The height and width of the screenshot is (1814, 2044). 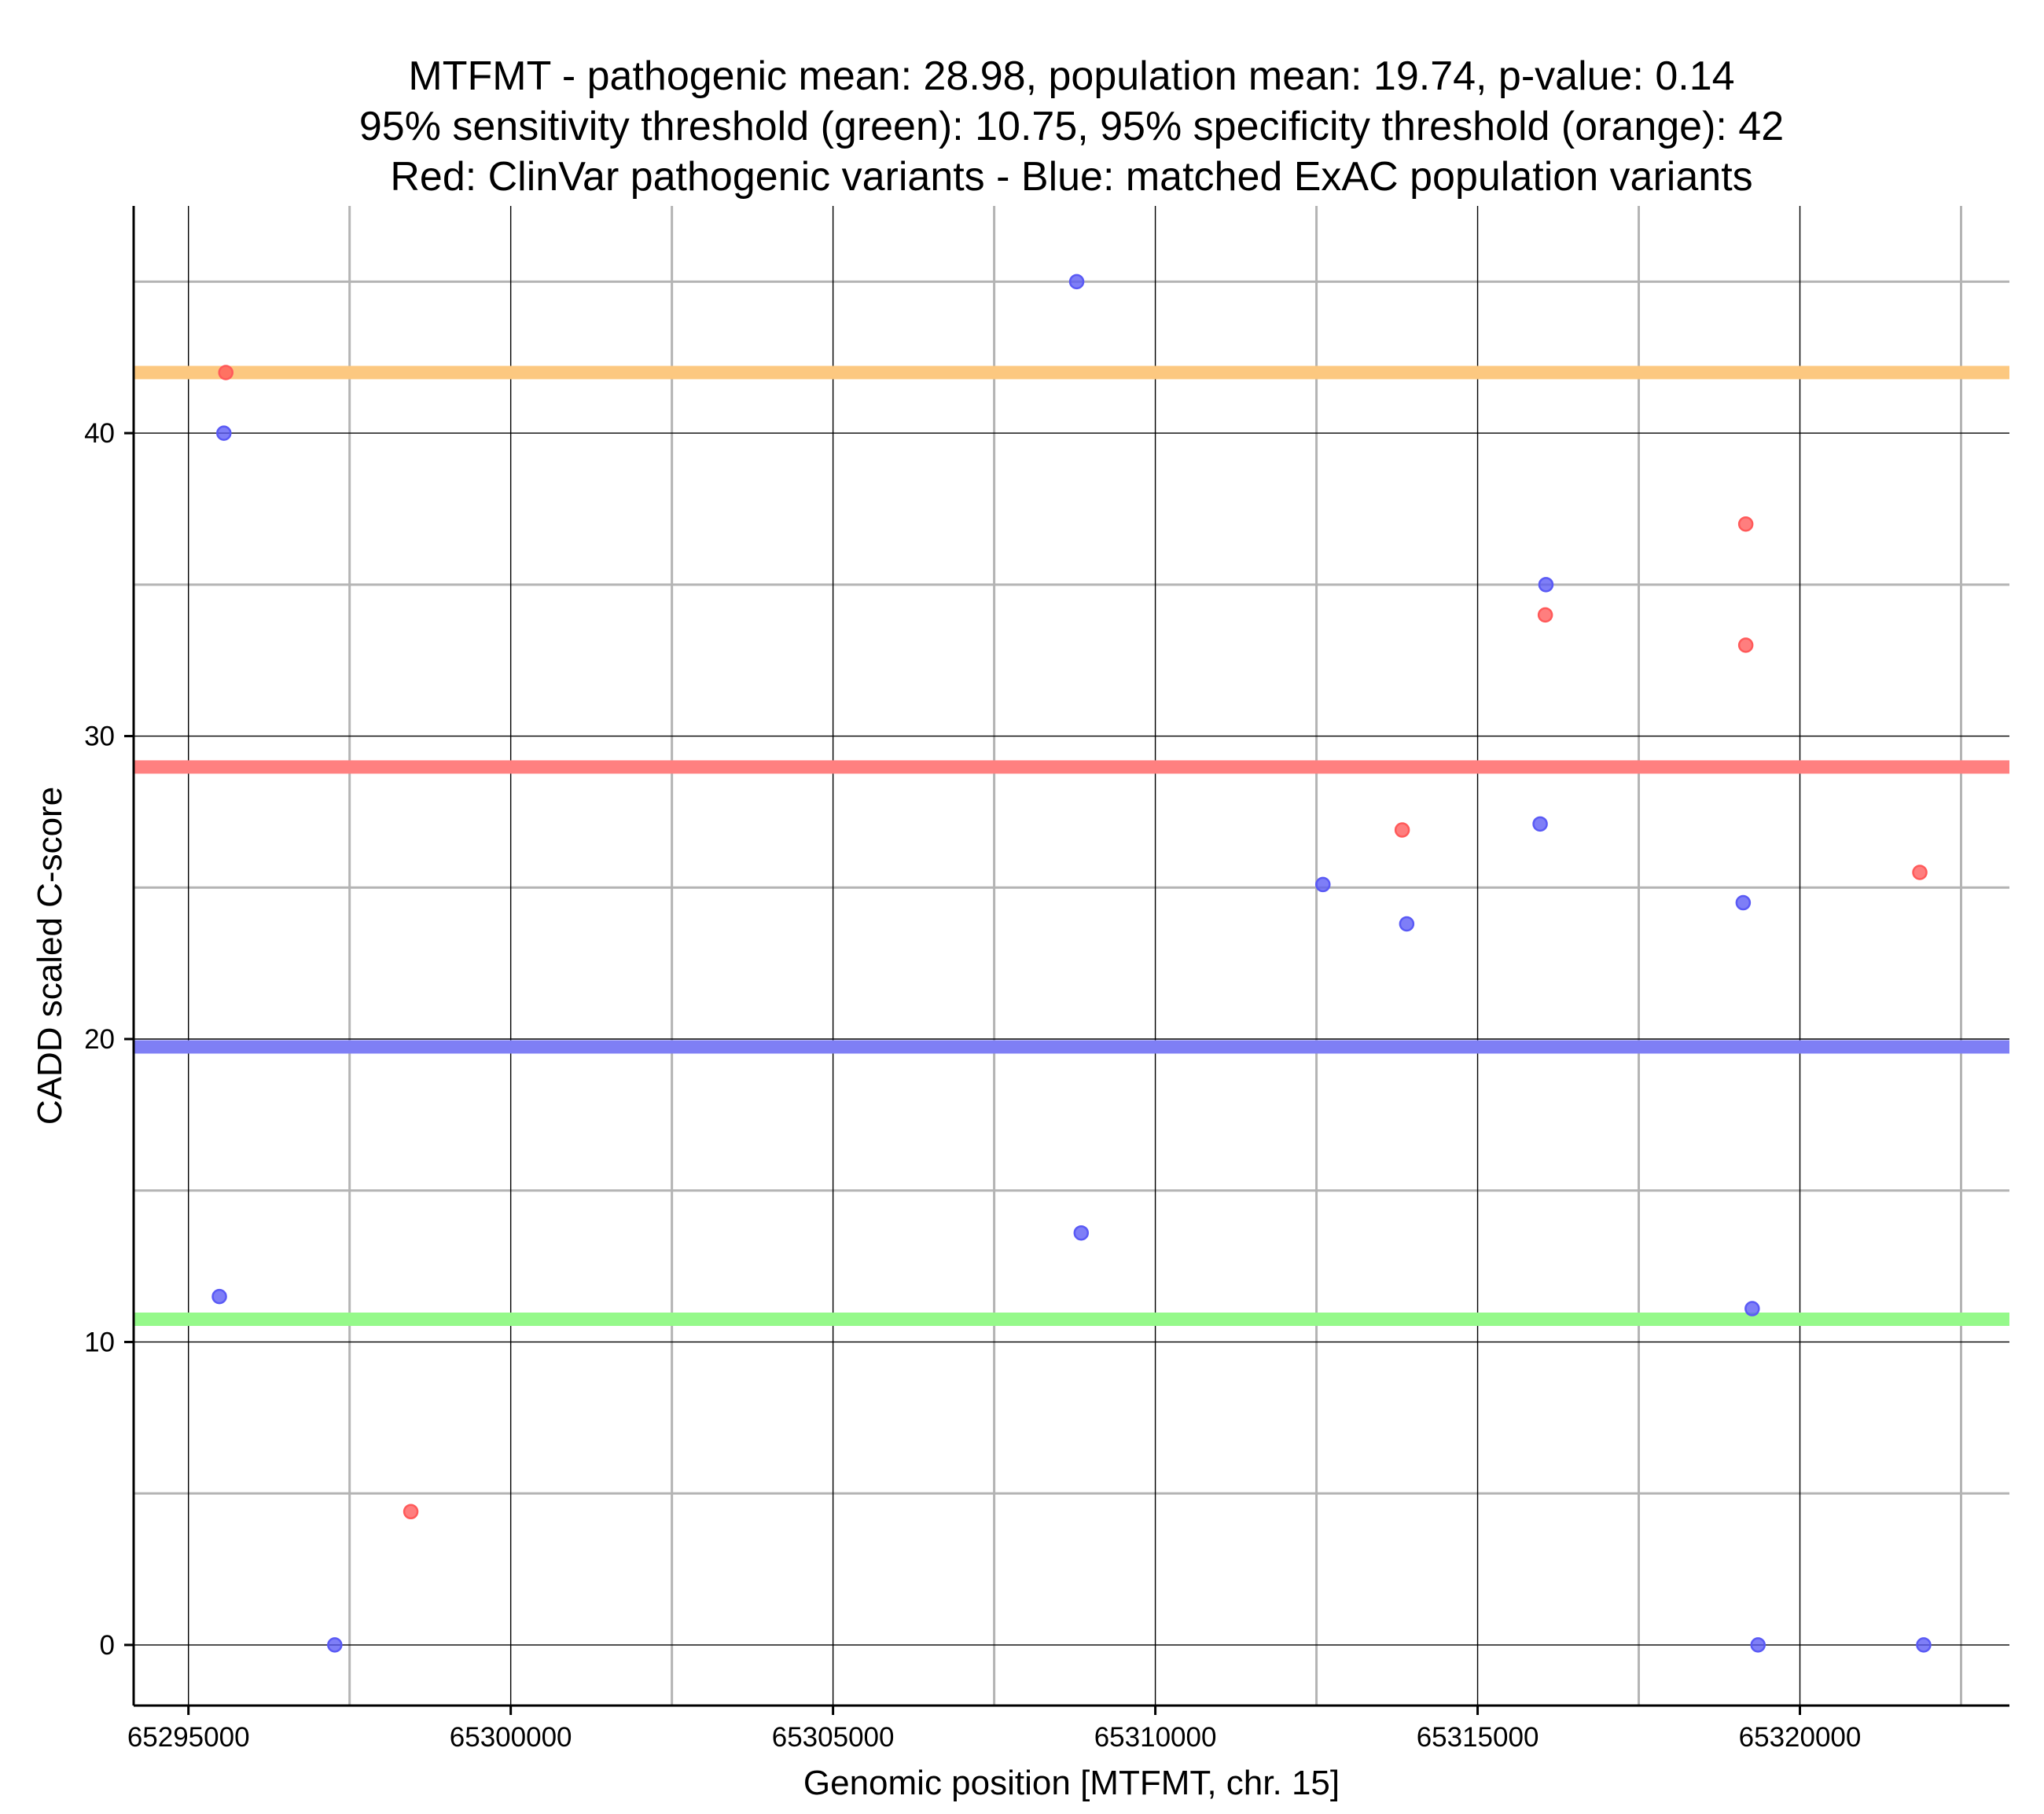 I want to click on x-tick-label-1: 65300000, so click(x=511, y=1737).